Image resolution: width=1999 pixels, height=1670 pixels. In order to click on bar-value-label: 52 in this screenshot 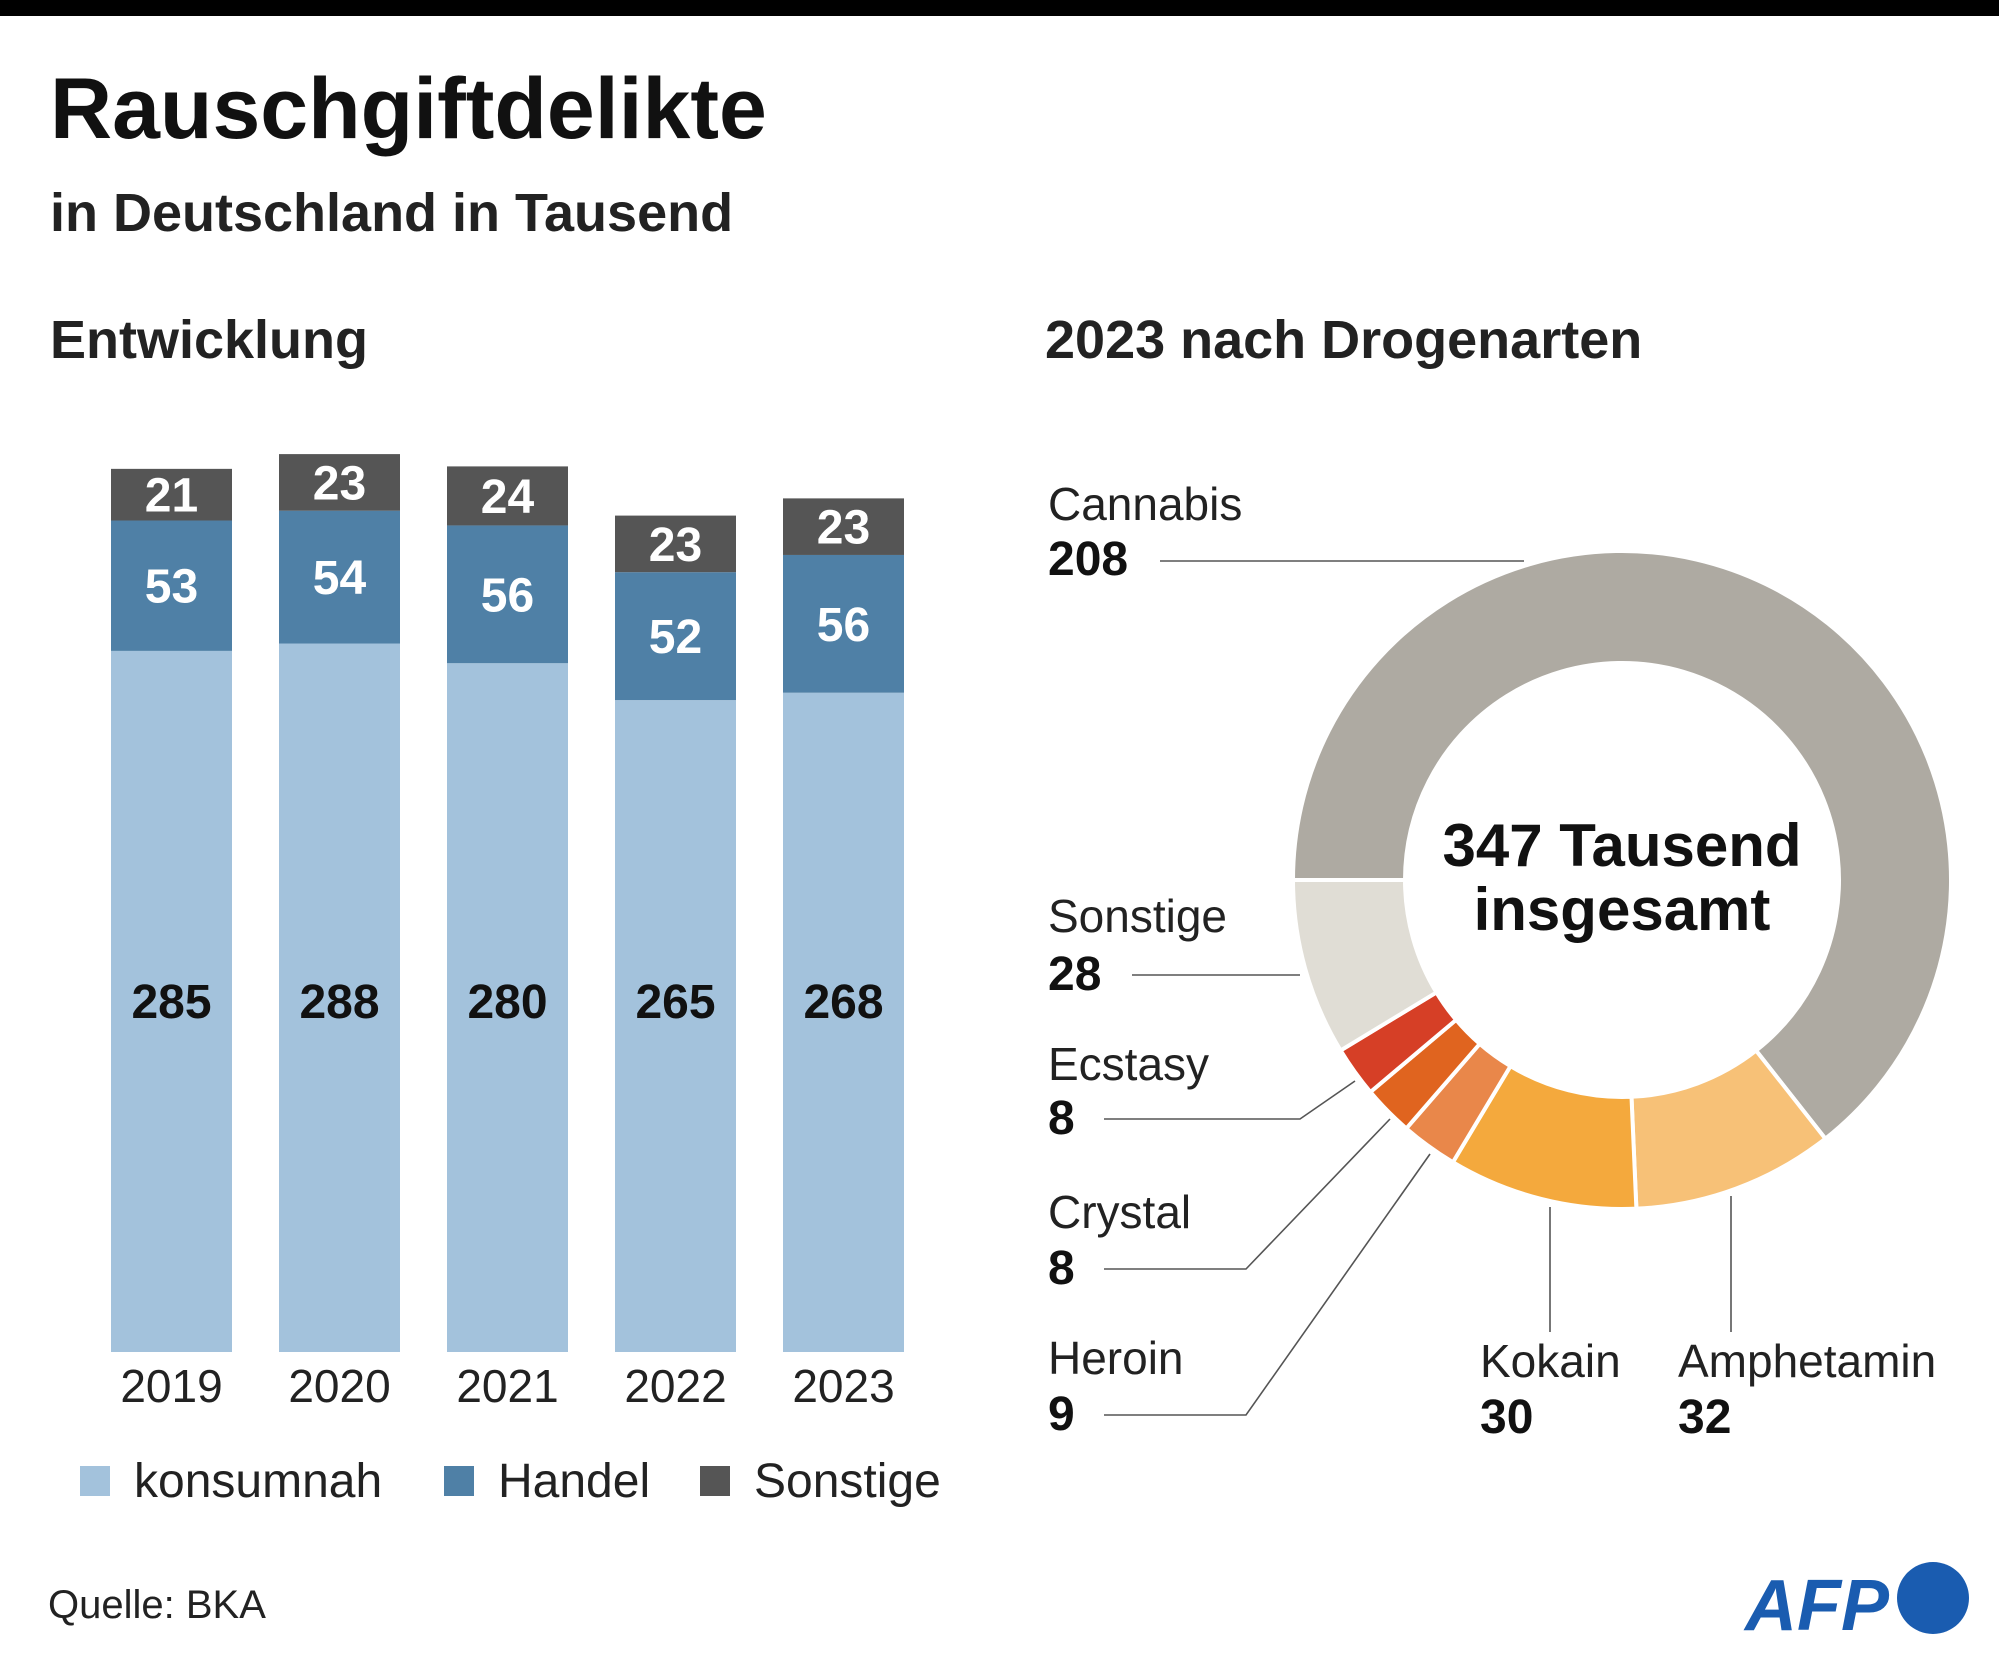, I will do `click(675, 637)`.